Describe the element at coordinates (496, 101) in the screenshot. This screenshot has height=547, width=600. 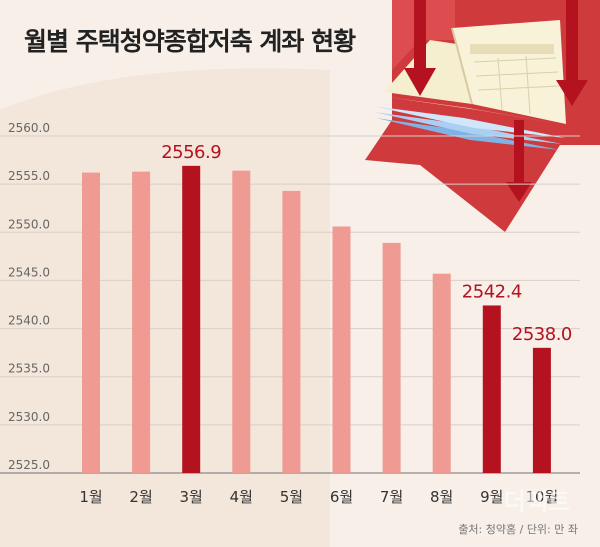
I see `small-arrows` at that location.